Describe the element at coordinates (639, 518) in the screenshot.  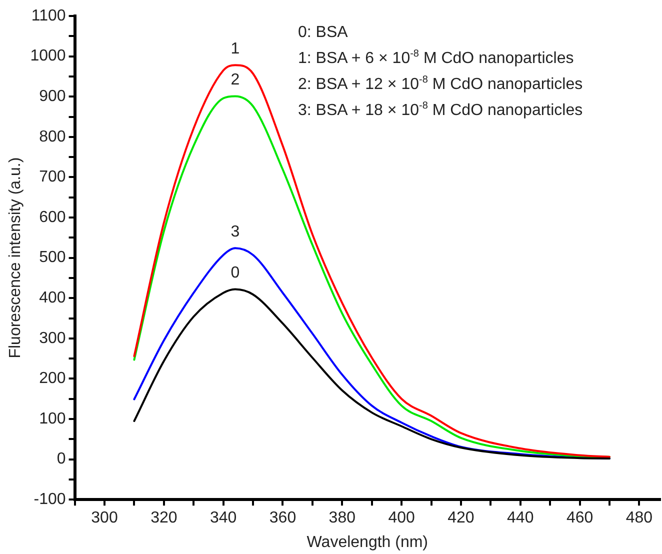
I see `x-tick-label: 480` at that location.